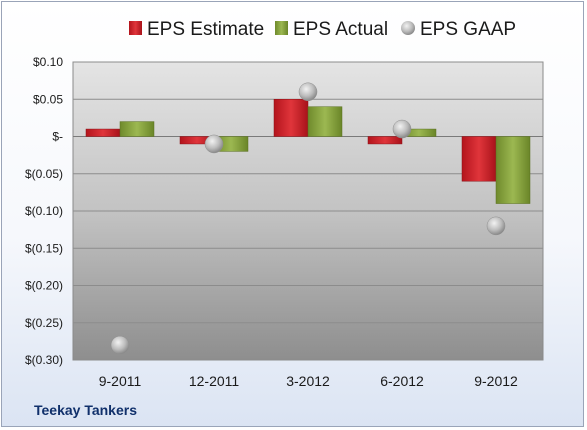 The image size is (587, 430). Describe the element at coordinates (48, 62) in the screenshot. I see `y-tick-label: $0.10` at that location.